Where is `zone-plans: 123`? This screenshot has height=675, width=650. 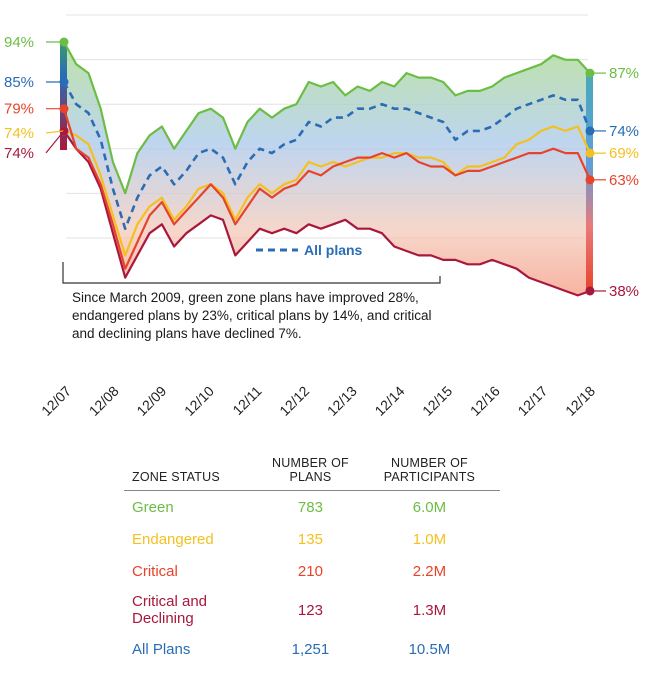
zone-plans: 123 is located at coordinates (310, 610).